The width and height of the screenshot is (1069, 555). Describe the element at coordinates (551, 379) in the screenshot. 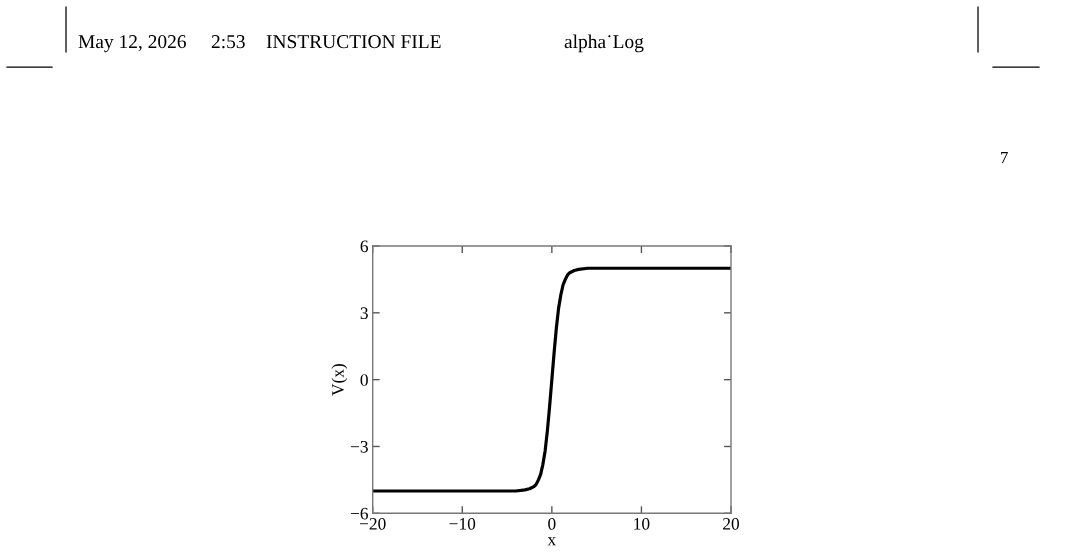

I see `line-series` at that location.